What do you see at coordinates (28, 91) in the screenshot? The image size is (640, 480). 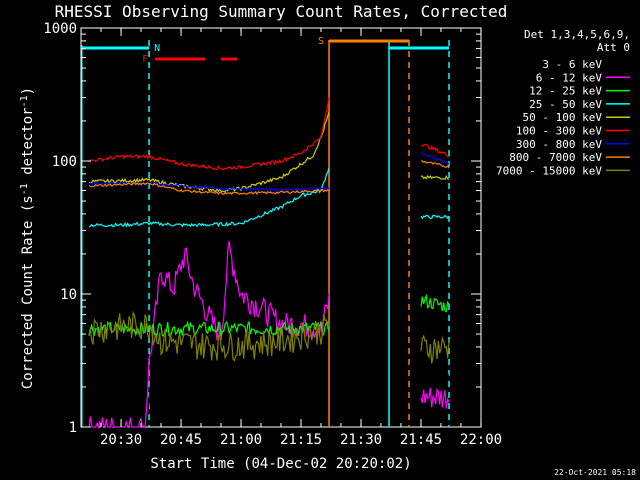 I see `y-axis-label-part: )` at bounding box center [28, 91].